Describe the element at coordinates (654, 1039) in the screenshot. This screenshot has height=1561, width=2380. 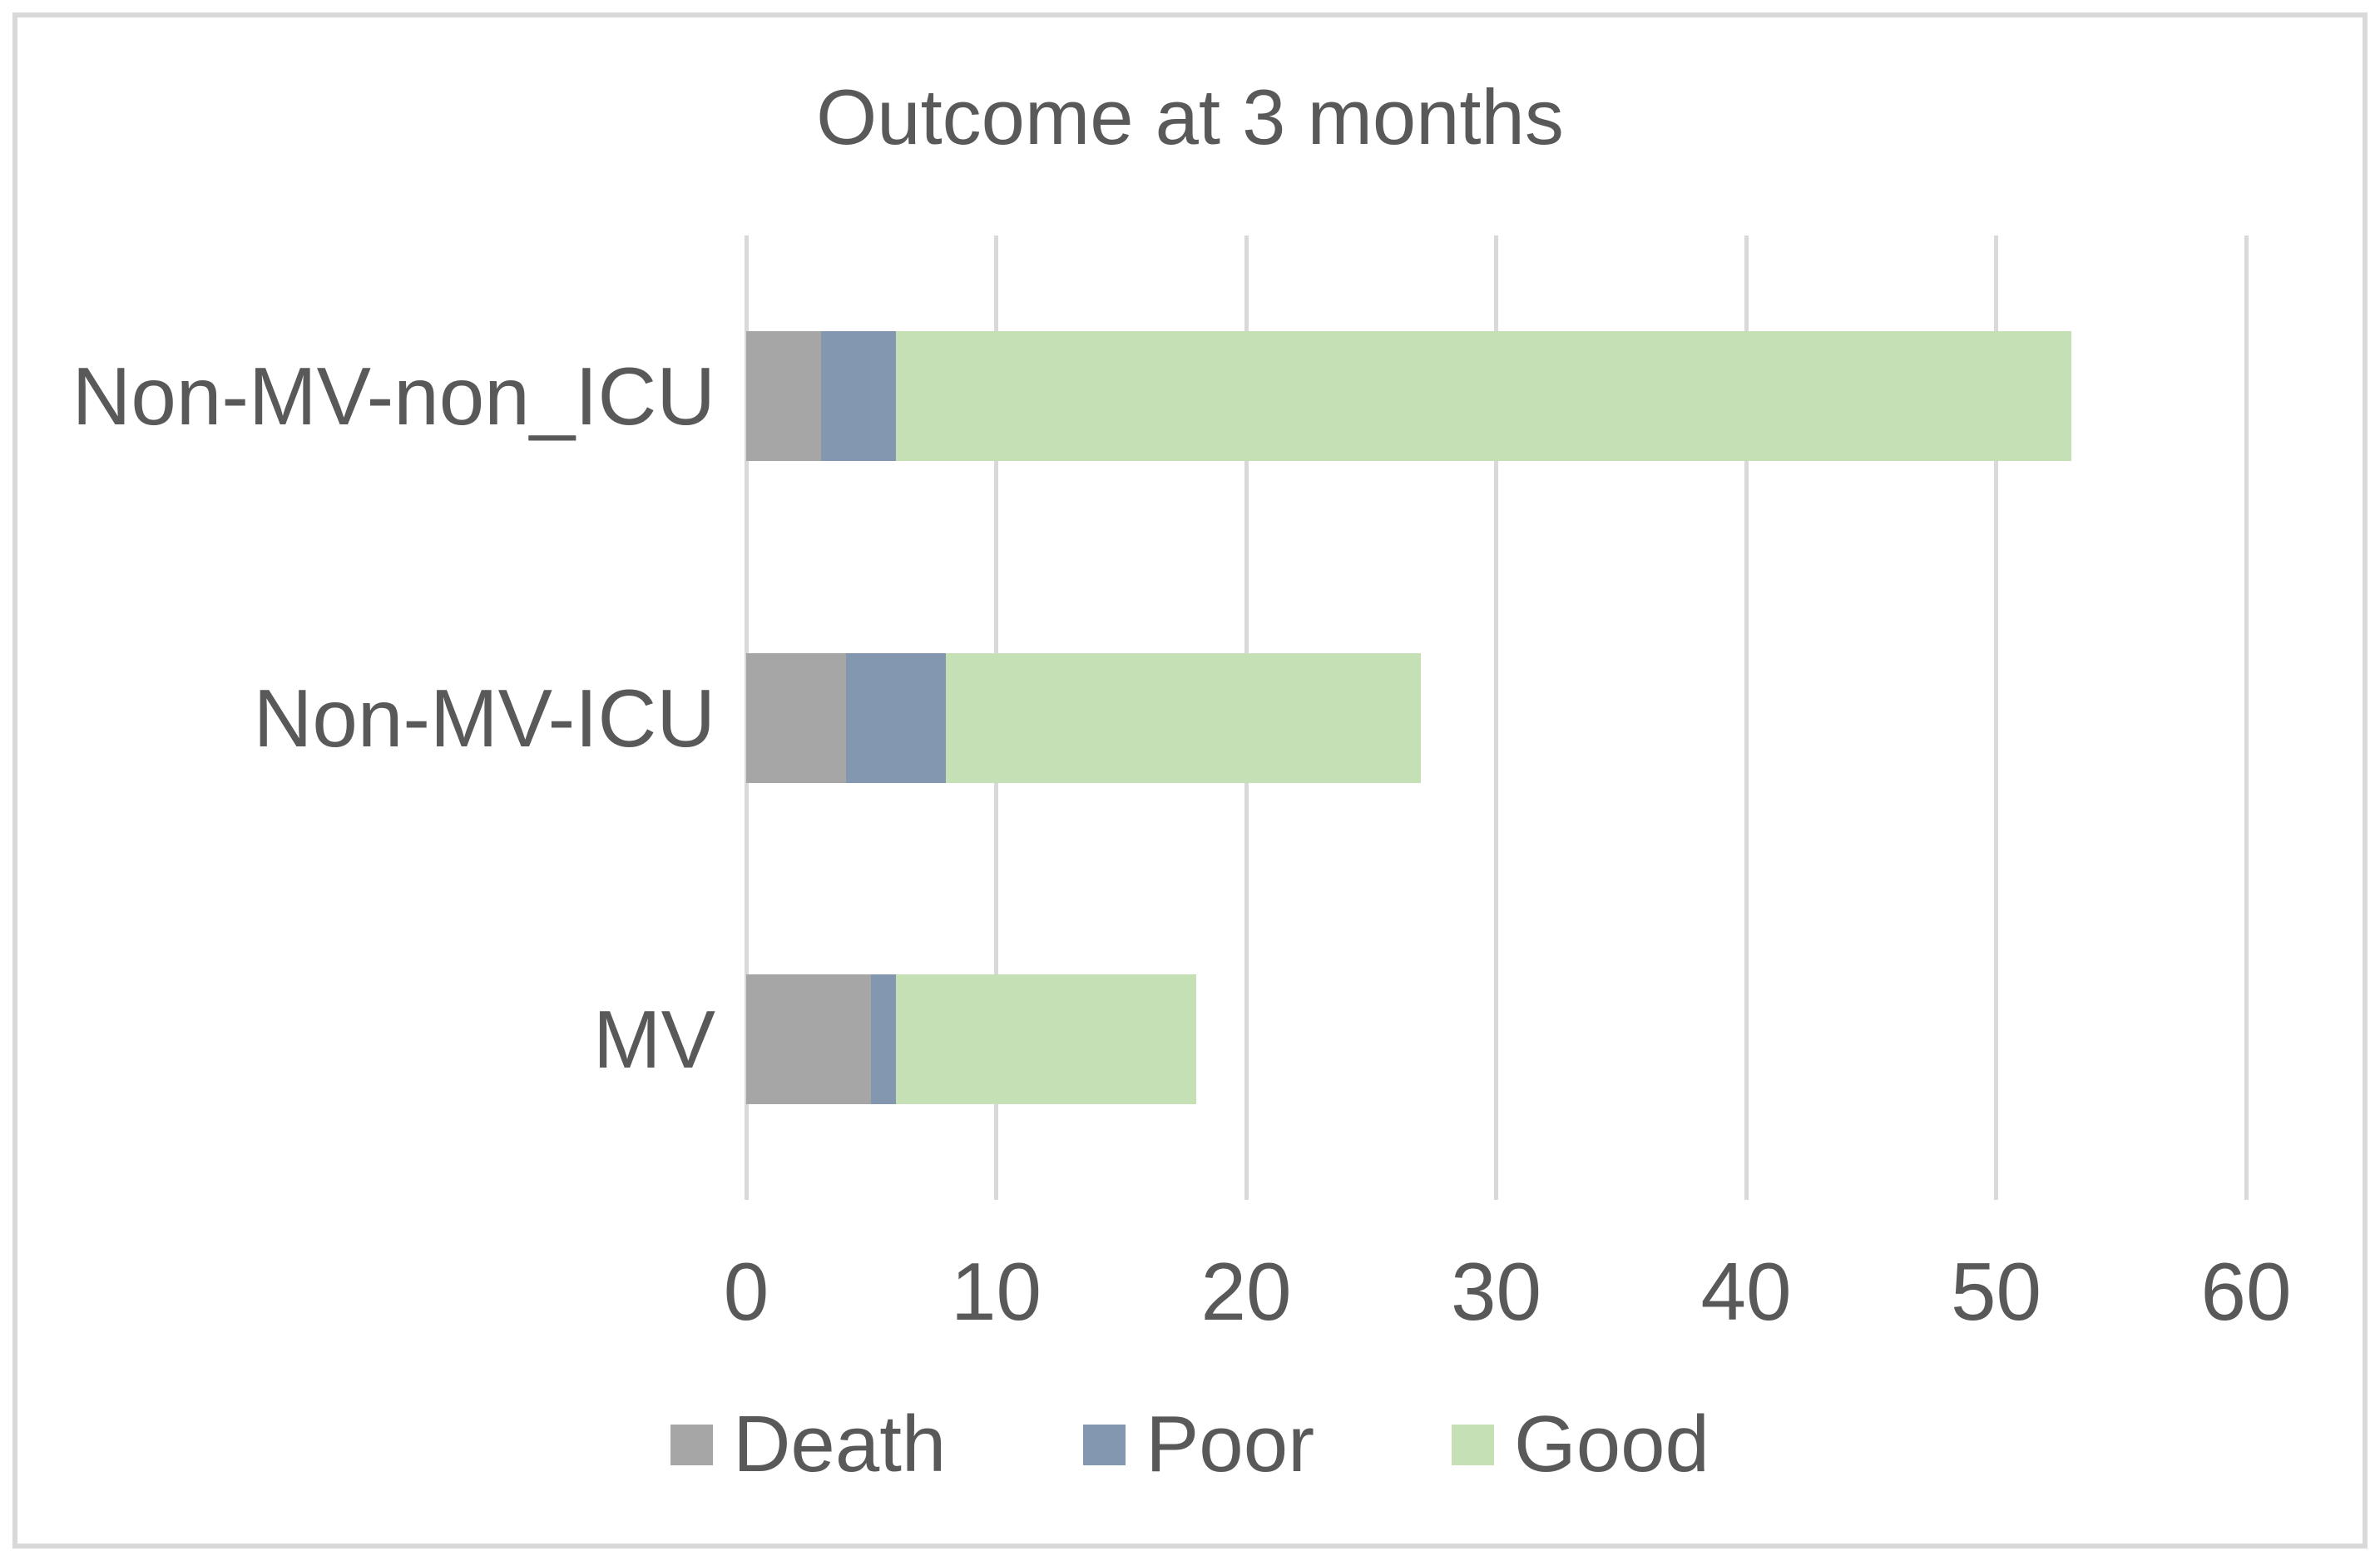
I see `category-label: MV` at that location.